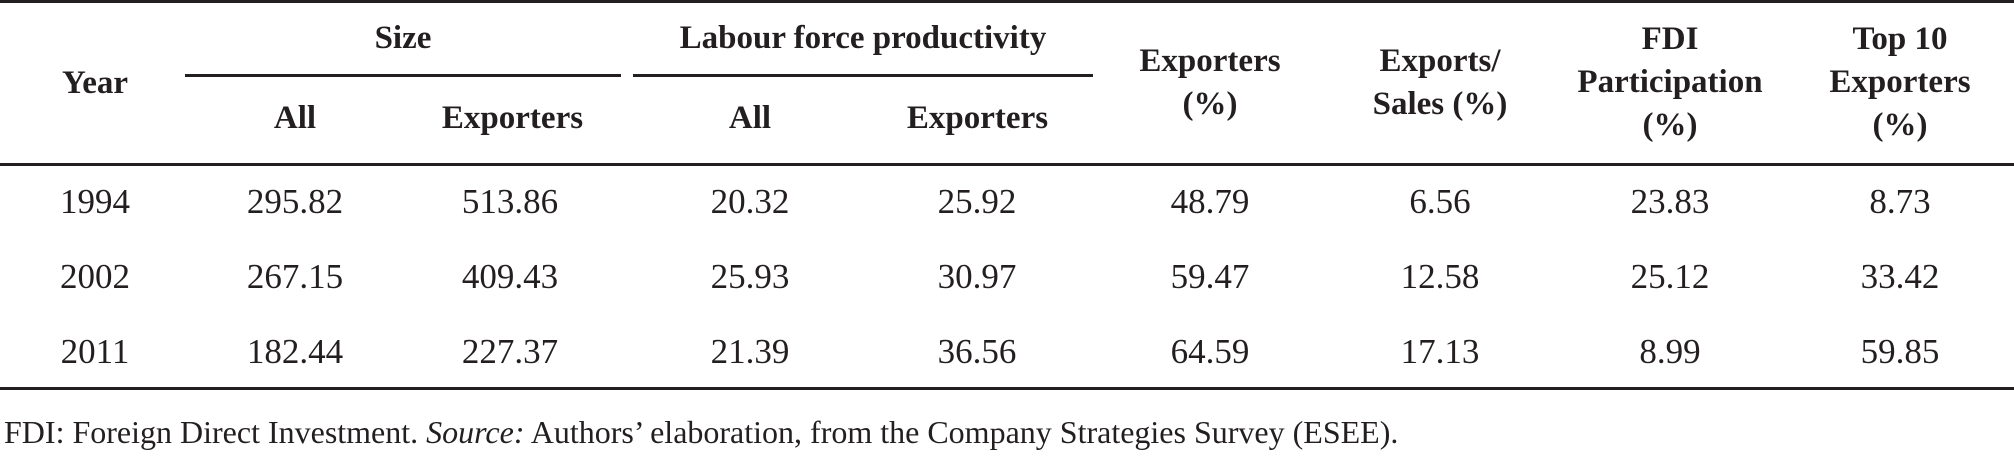 This screenshot has height=459, width=2014. What do you see at coordinates (215, 432) in the screenshot?
I see `footnote-prefix: FDI: Foreign Direct Investment.` at bounding box center [215, 432].